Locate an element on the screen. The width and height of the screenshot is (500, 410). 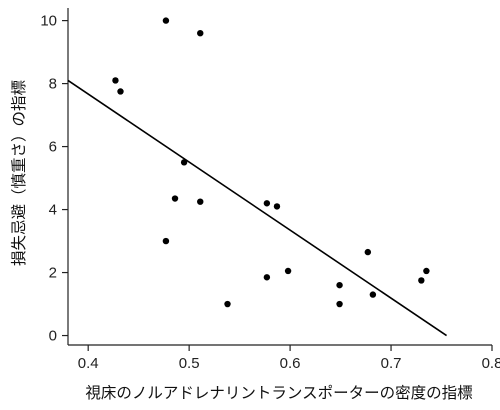
x-tick-label: 0.8 is located at coordinates (491, 363).